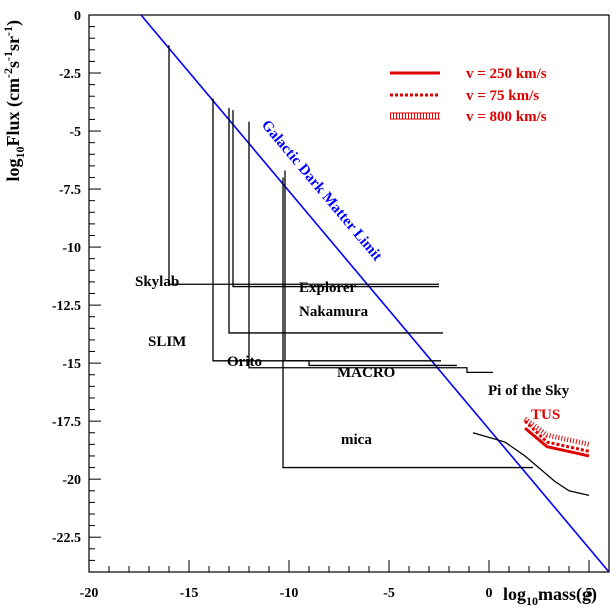  Describe the element at coordinates (167, 342) in the screenshot. I see `label-slim: SLIM` at that location.